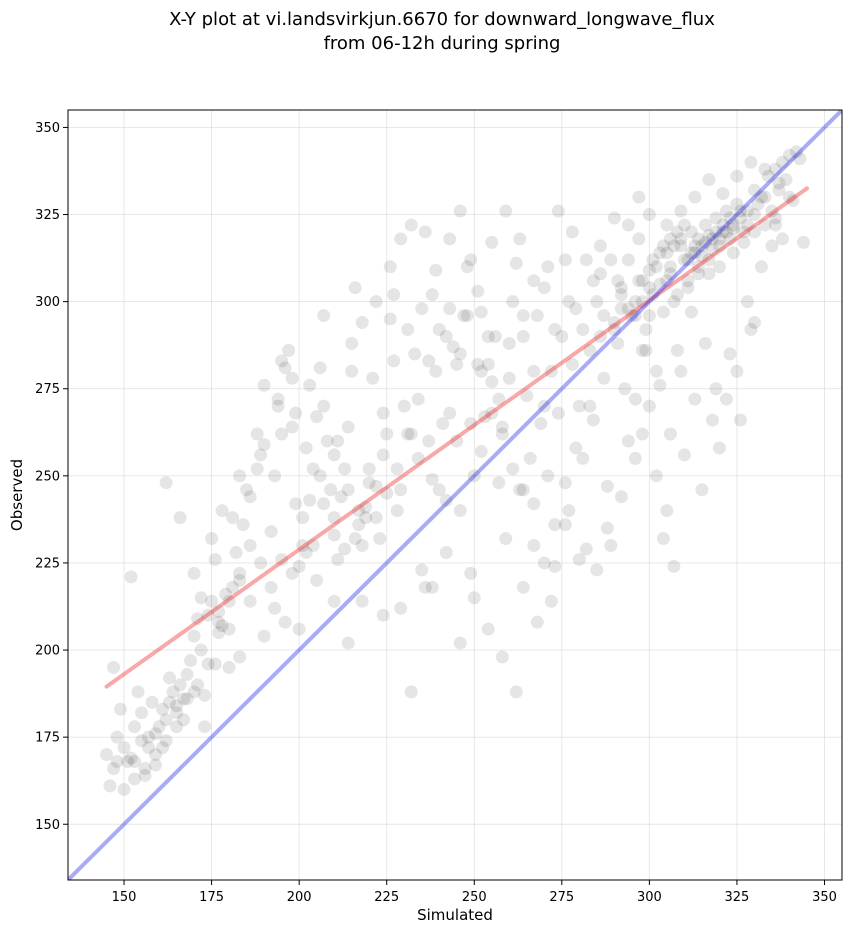 The image size is (851, 934). I want to click on y-tick-label: 175, so click(47, 738).